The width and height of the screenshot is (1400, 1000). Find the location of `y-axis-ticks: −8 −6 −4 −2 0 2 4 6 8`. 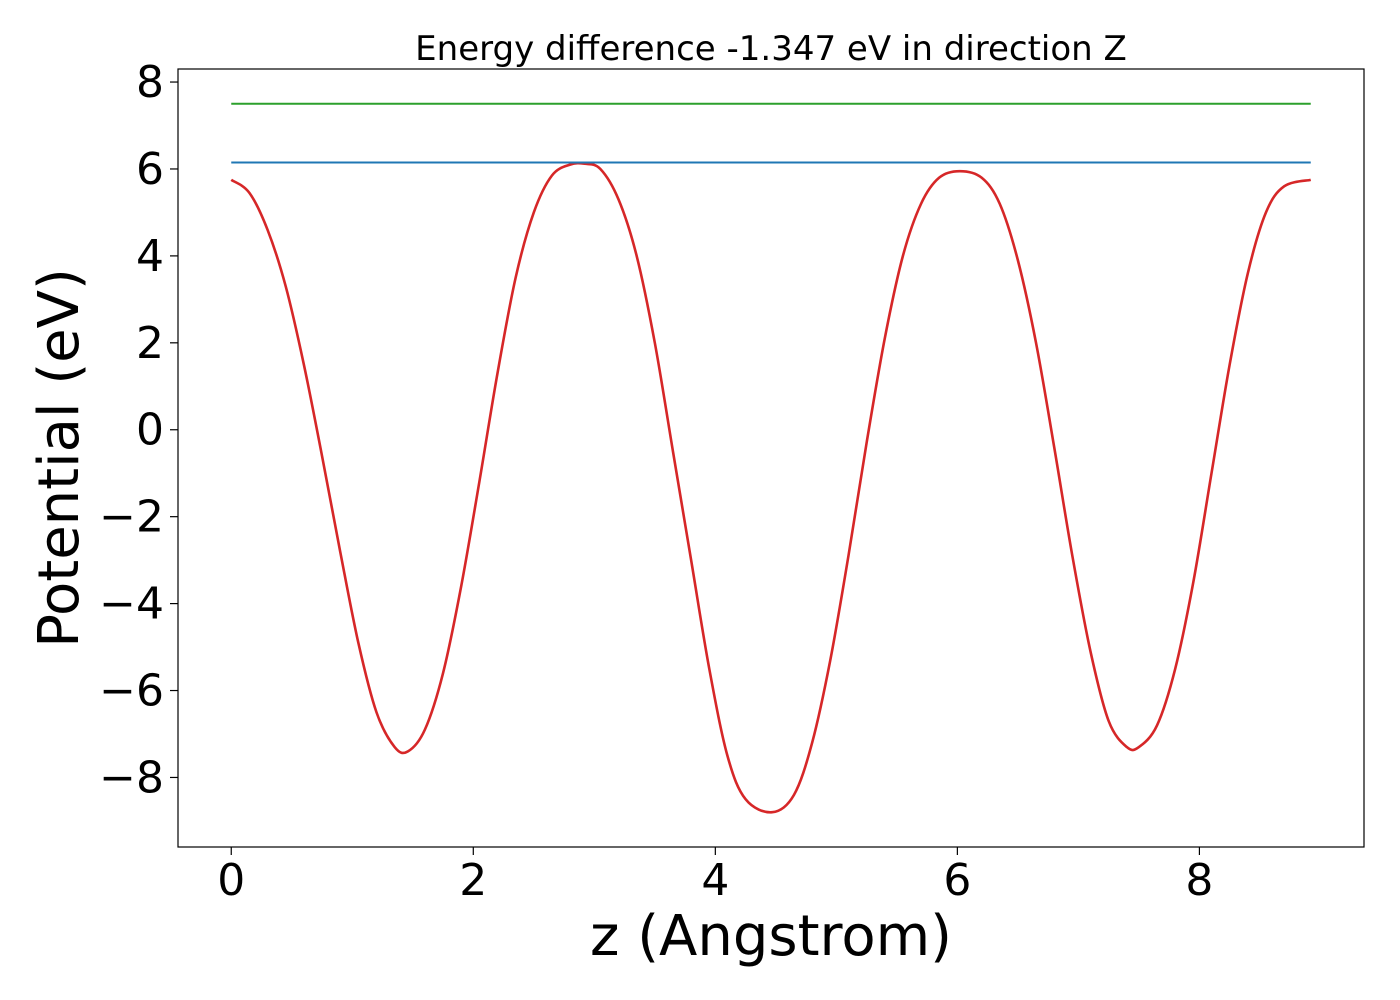

y-axis-ticks: −8 −6 −4 −2 0 2 4 6 8 is located at coordinates (138, 430).